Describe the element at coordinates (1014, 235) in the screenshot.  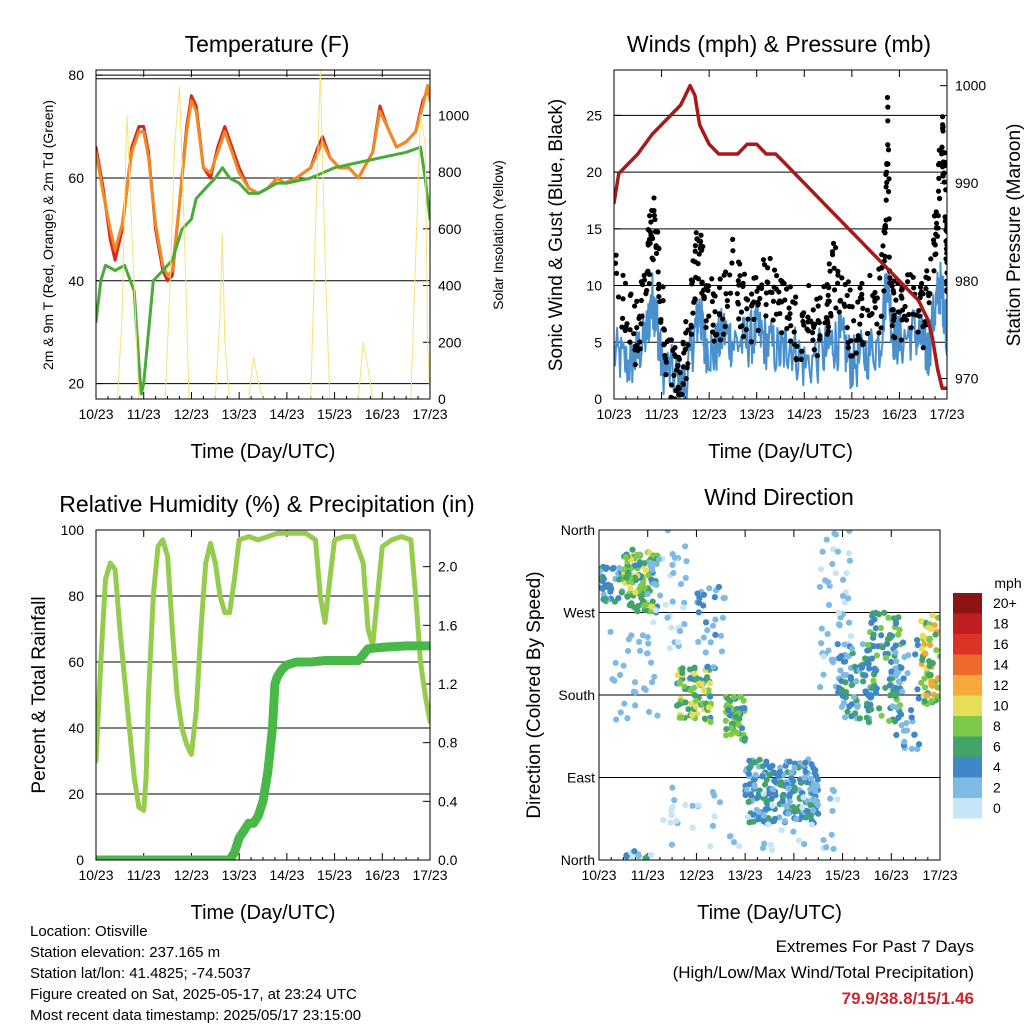
I see `y-axis-label-right: Station Pressure (Maroon)` at that location.